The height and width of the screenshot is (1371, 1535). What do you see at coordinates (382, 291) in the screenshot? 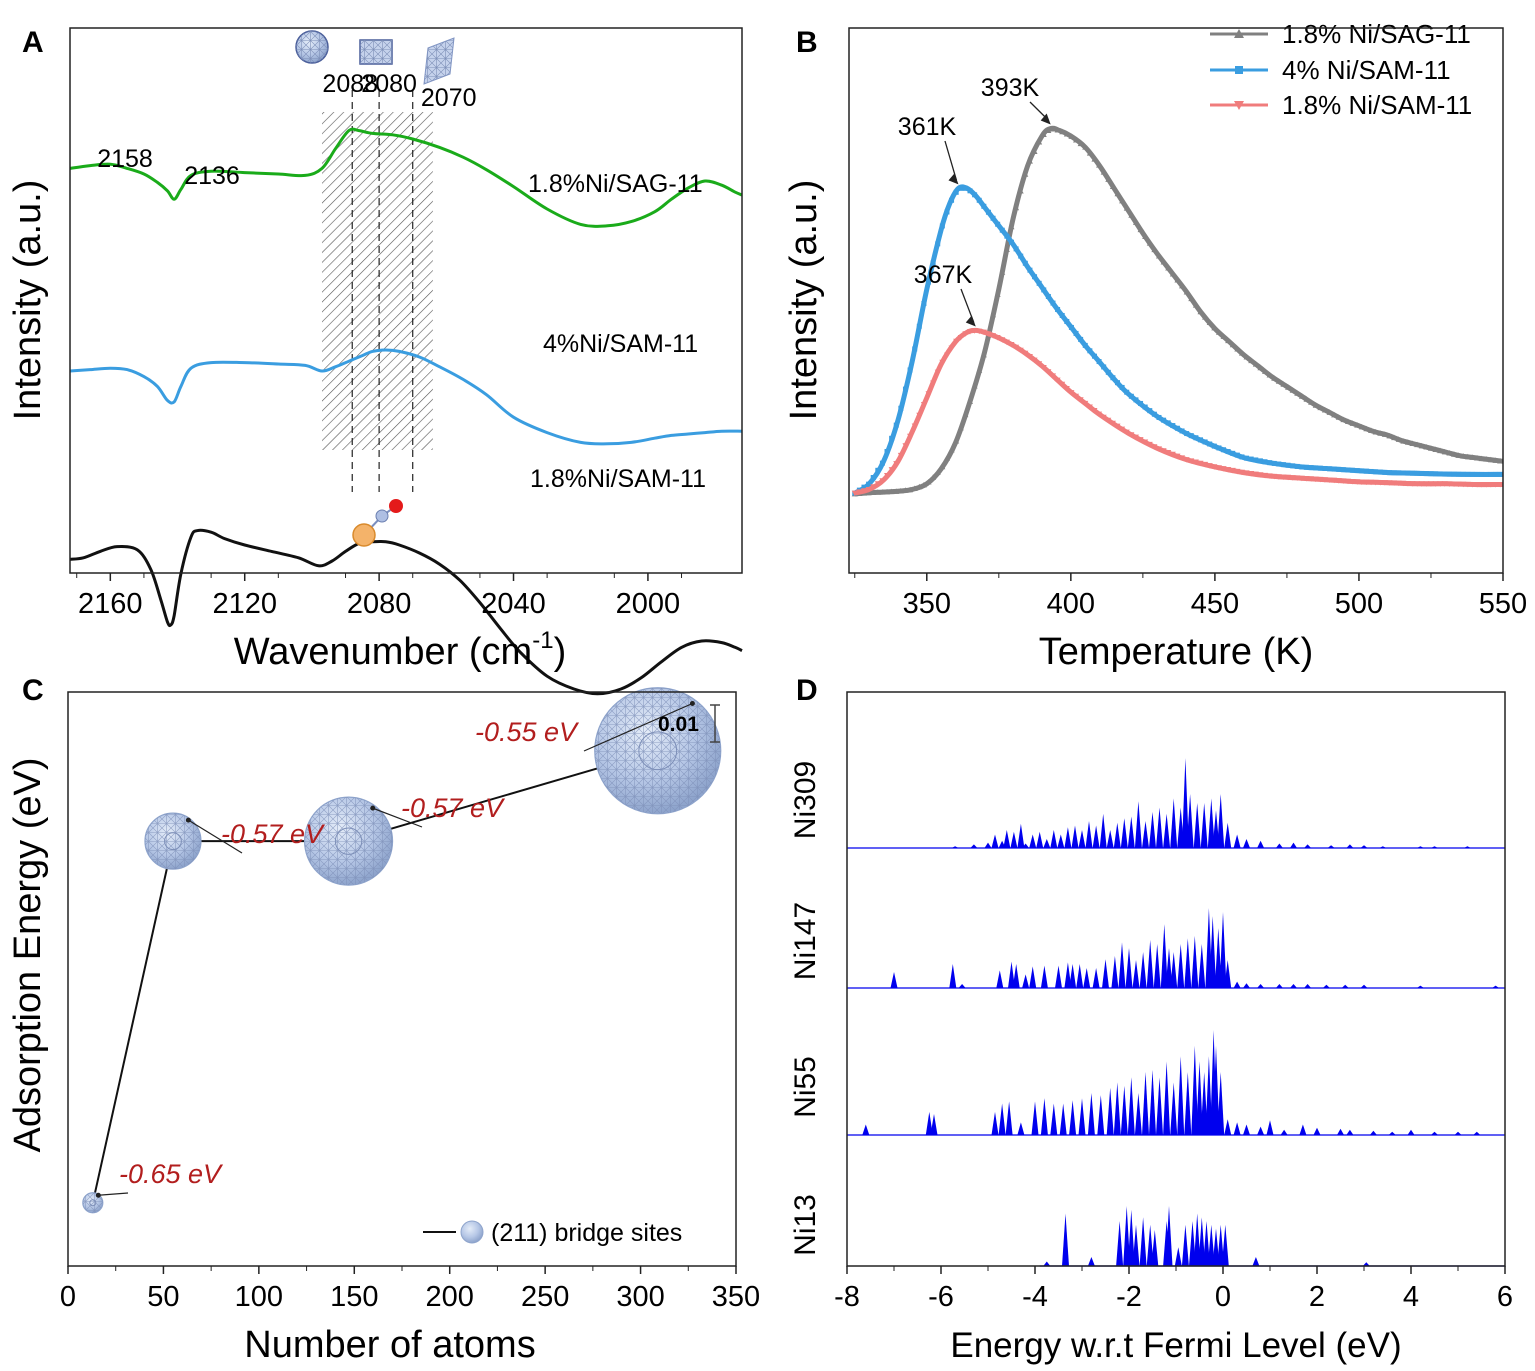
I see `panel-a-reference-lines` at bounding box center [382, 291].